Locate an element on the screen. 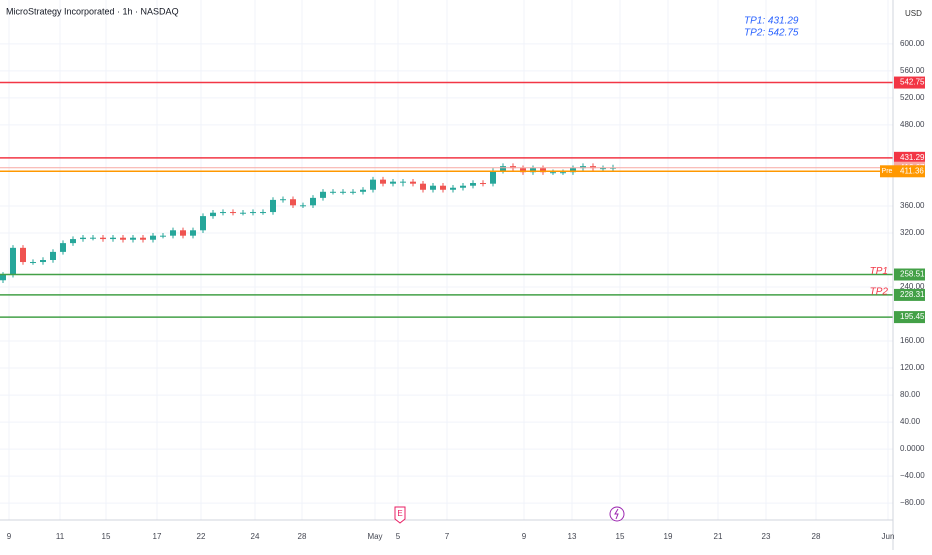 The width and height of the screenshot is (932, 555). x-tick-label: 17 is located at coordinates (157, 536).